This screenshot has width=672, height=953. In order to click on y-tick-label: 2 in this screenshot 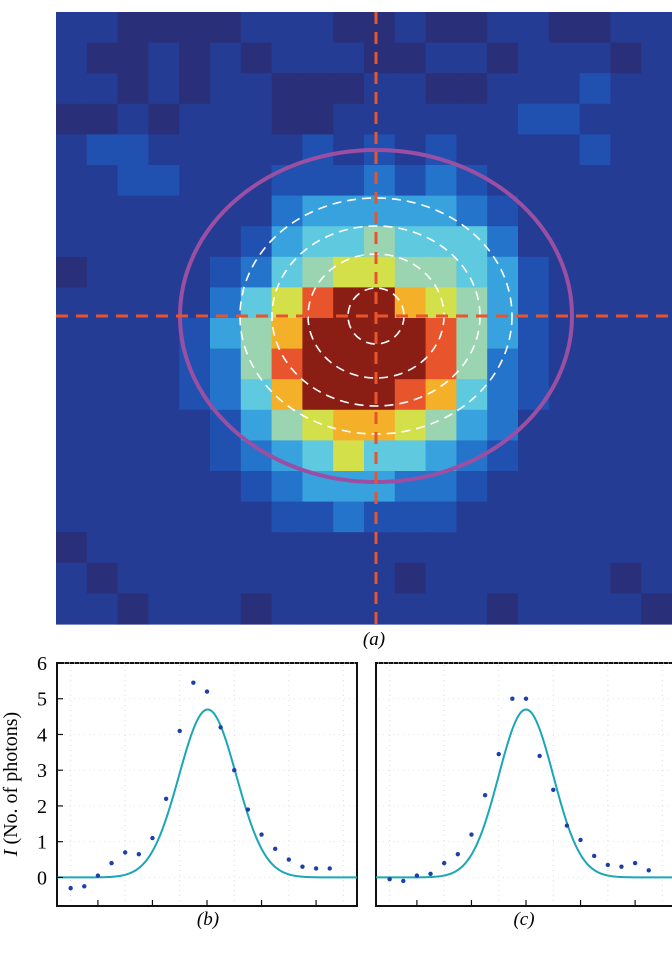, I will do `click(42, 807)`.